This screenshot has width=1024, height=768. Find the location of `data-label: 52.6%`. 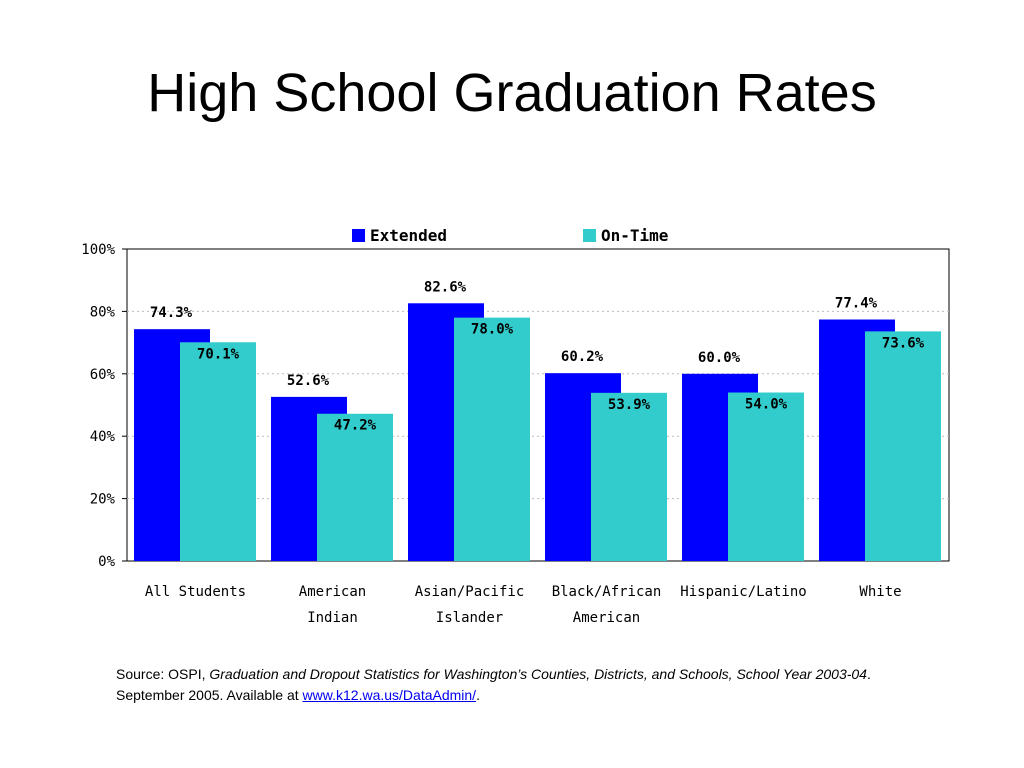

data-label: 52.6% is located at coordinates (308, 381).